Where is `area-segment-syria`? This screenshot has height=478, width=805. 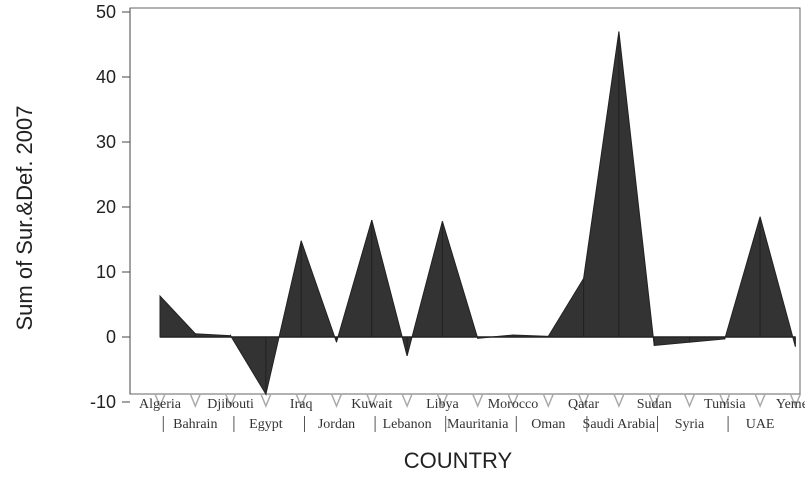
area-segment-syria is located at coordinates (707, 339).